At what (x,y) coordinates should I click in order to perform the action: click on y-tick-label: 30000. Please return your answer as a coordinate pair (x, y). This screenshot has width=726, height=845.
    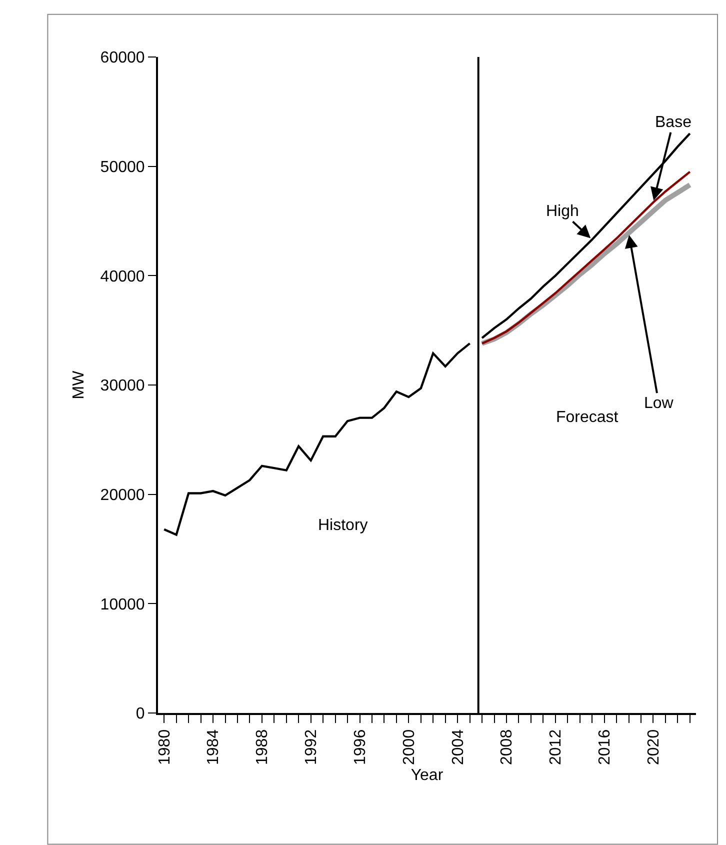
    Looking at the image, I should click on (122, 386).